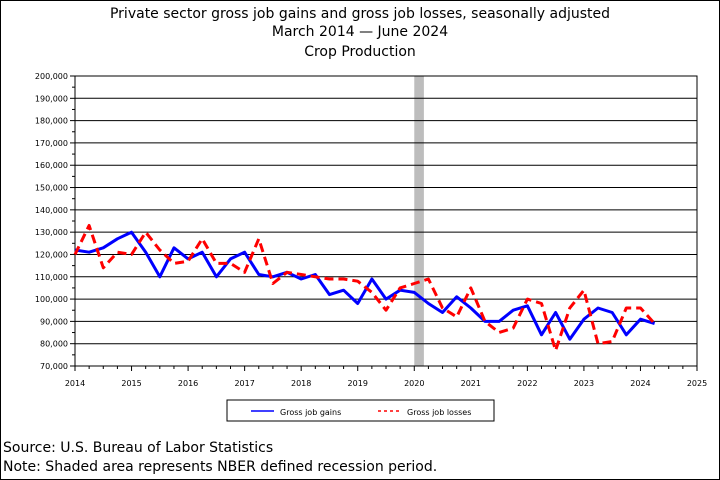  Describe the element at coordinates (51, 121) in the screenshot. I see `y-tick-label: 180,000` at that location.